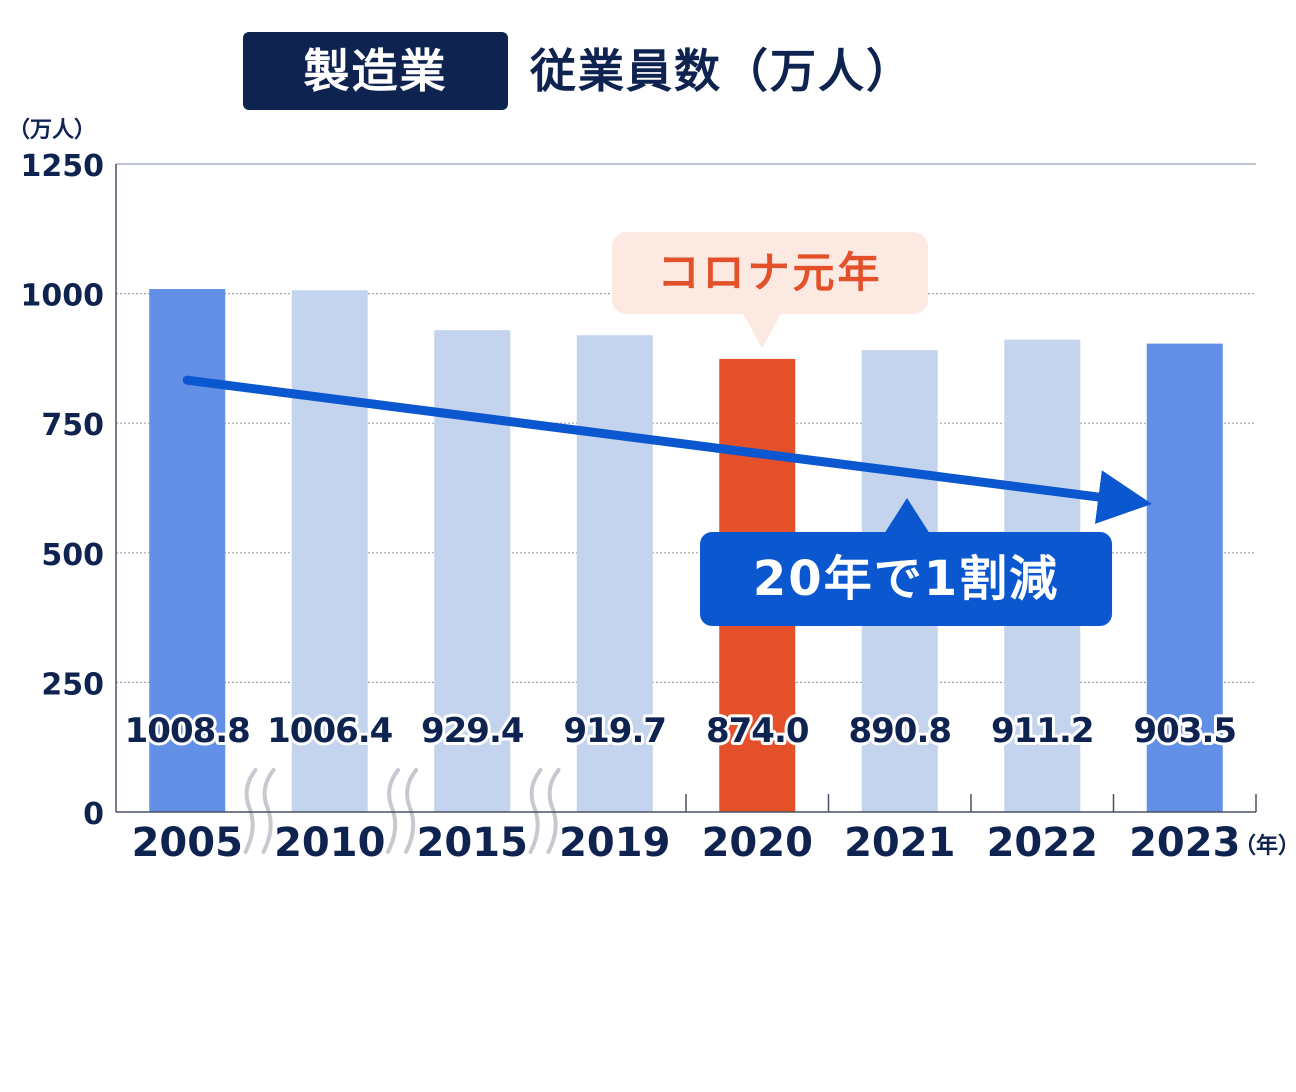  I want to click on y-tick-label: 1000, so click(63, 296).